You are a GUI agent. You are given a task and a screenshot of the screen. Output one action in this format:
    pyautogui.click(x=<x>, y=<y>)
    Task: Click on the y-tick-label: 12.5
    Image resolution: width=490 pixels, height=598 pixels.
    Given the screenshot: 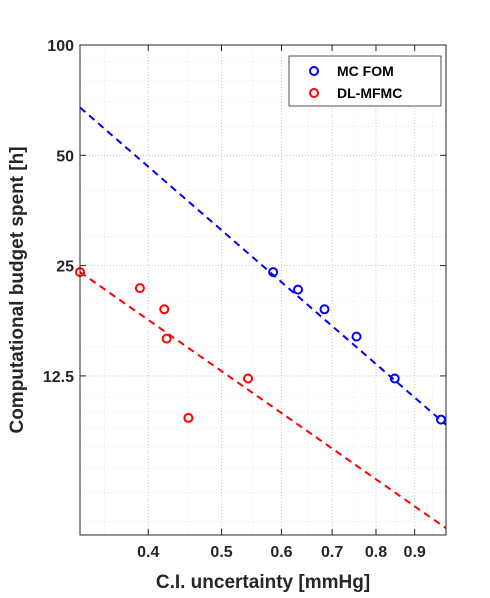 What is the action you would take?
    pyautogui.click(x=58, y=377)
    